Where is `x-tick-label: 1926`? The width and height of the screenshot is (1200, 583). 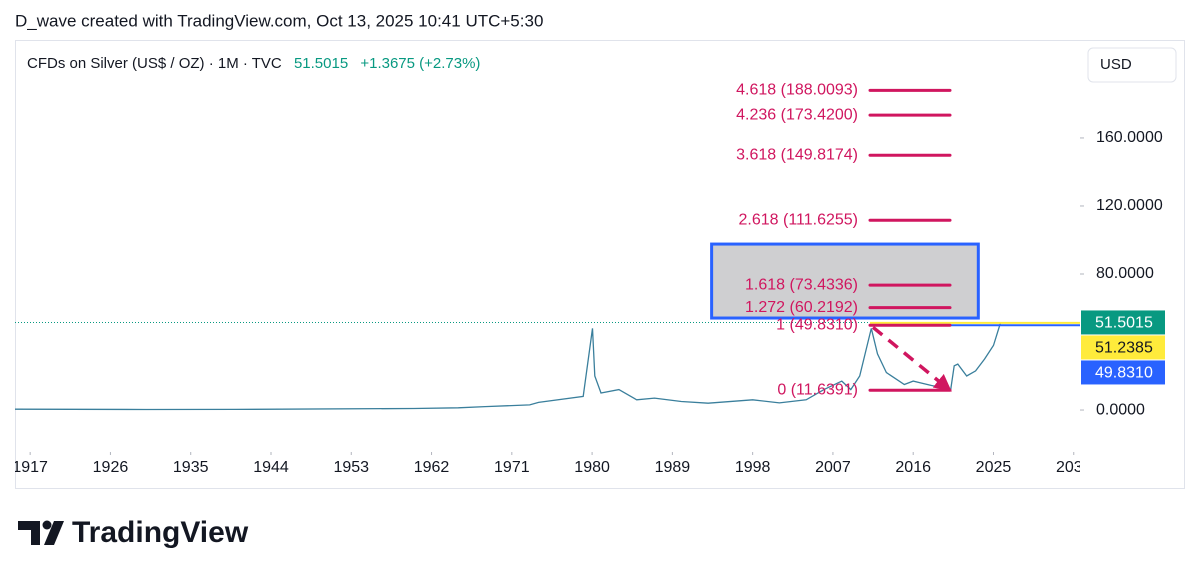 x-tick-label: 1926 is located at coordinates (111, 467).